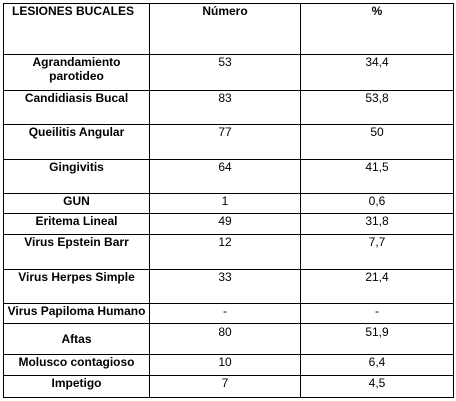 The width and height of the screenshot is (456, 401). I want to click on lesion-percent: 4,5, so click(377, 386).